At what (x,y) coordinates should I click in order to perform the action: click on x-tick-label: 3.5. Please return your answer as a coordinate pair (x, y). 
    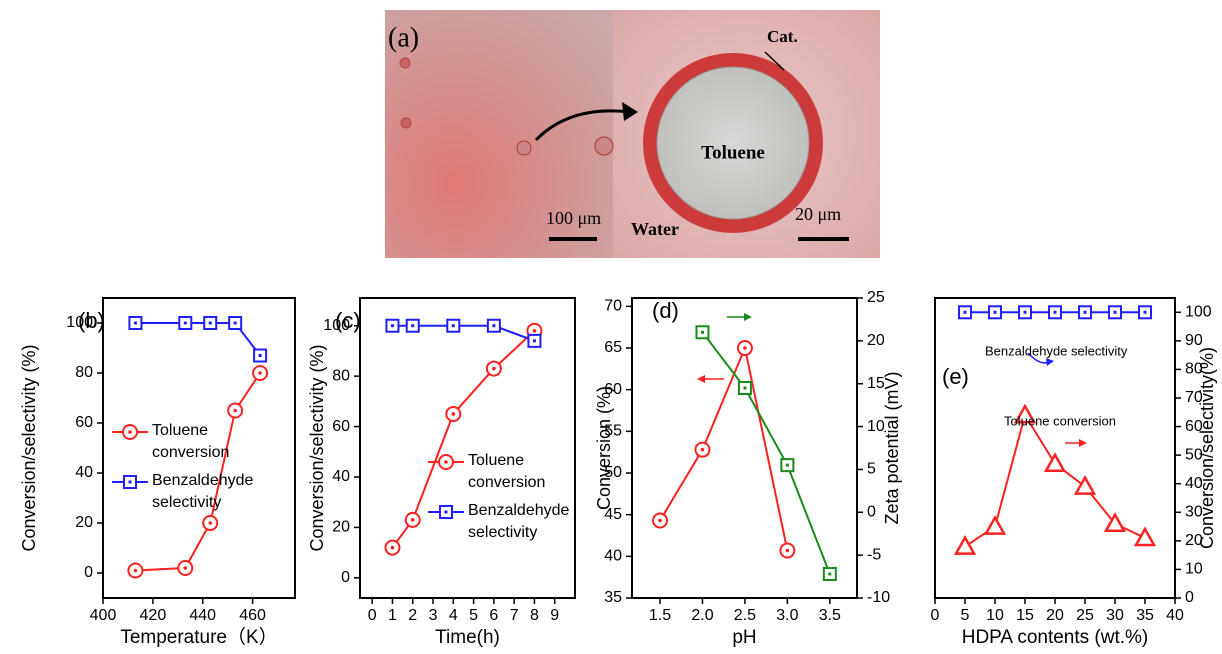
    Looking at the image, I should click on (830, 615).